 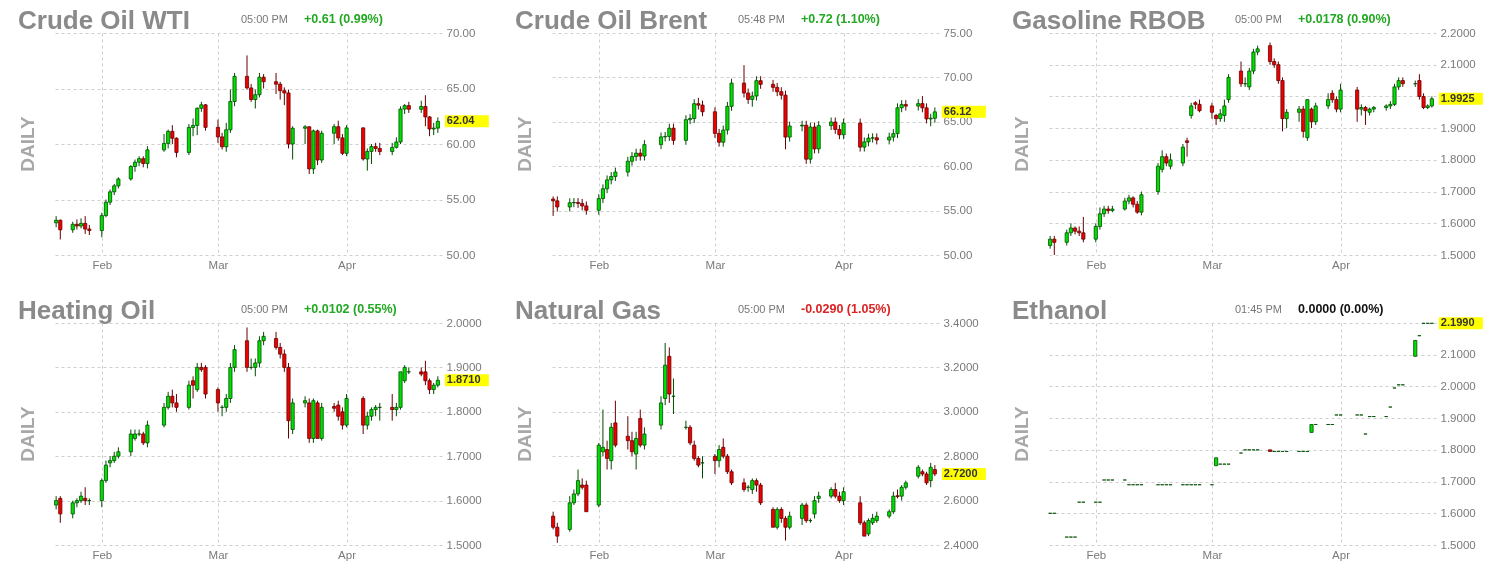 I want to click on chart-title: Ethanol, so click(x=1060, y=310).